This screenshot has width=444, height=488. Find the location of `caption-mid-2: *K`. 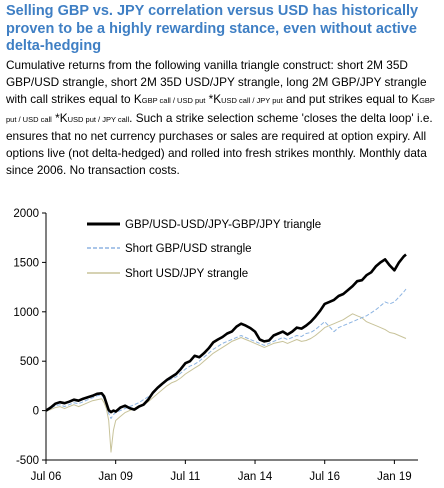

caption-mid-2: *K is located at coordinates (59, 117).